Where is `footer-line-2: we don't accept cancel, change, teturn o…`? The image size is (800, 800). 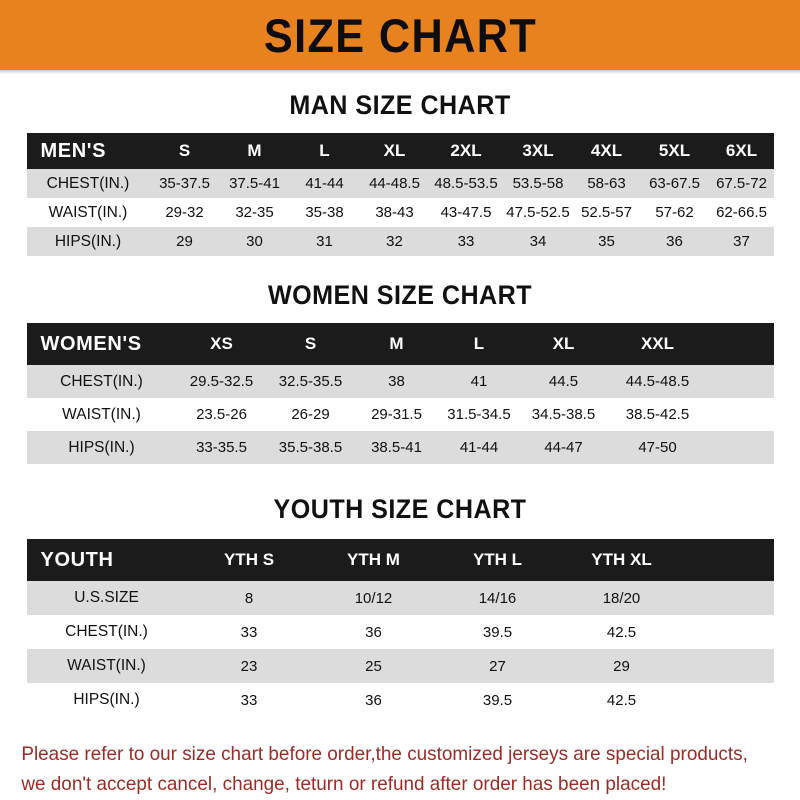
footer-line-2: we don't accept cancel, change, teturn o… is located at coordinates (344, 784).